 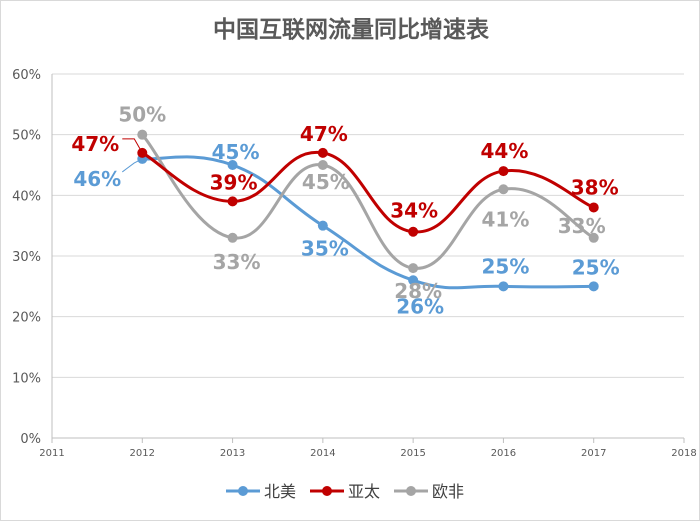 What do you see at coordinates (234, 182) in the screenshot?
I see `data-label: 39%` at bounding box center [234, 182].